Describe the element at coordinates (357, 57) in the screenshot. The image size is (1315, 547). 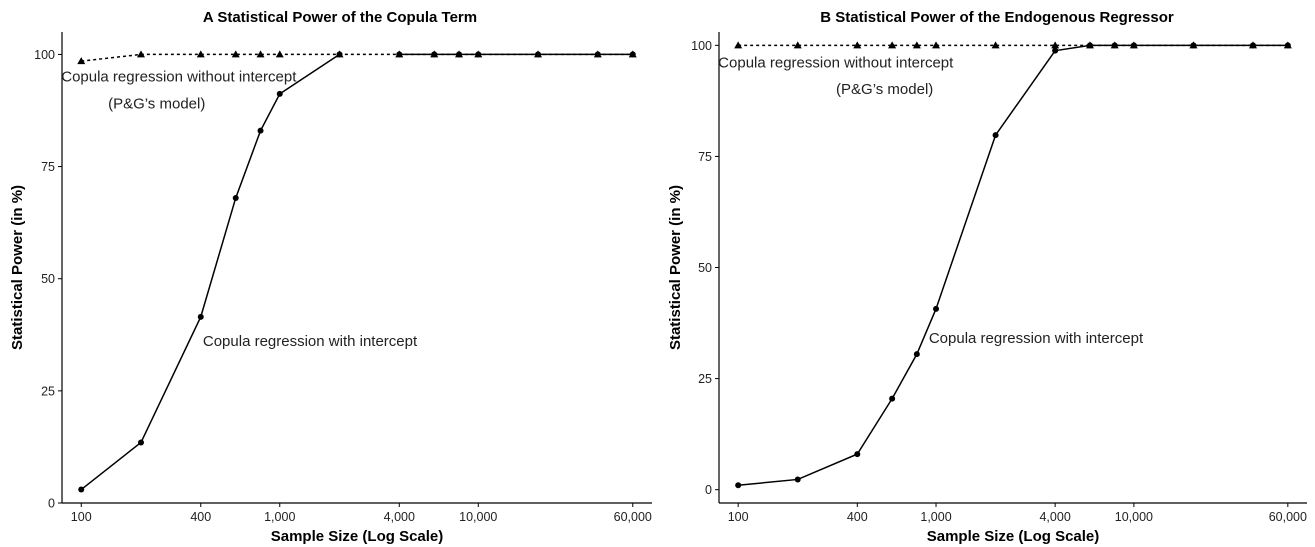
I see `series-line-without-intercept` at that location.